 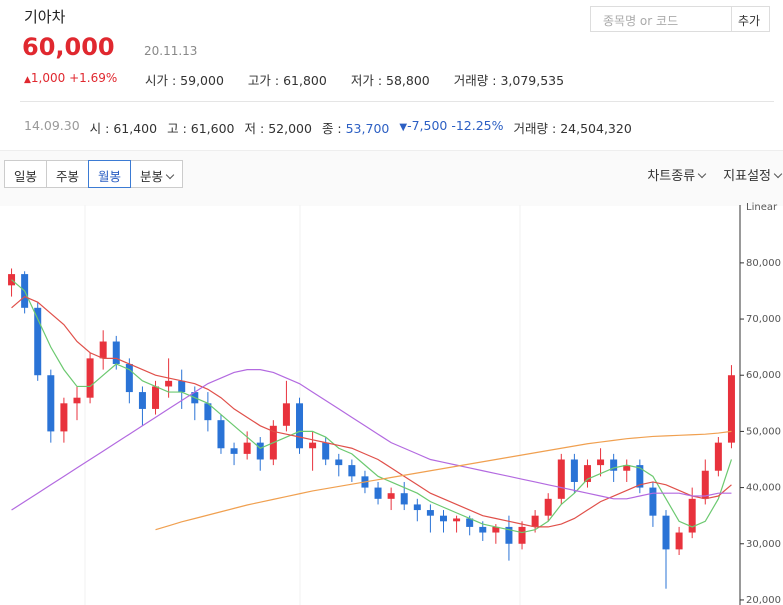 I want to click on stat: 종 : 53,700, so click(x=355, y=127).